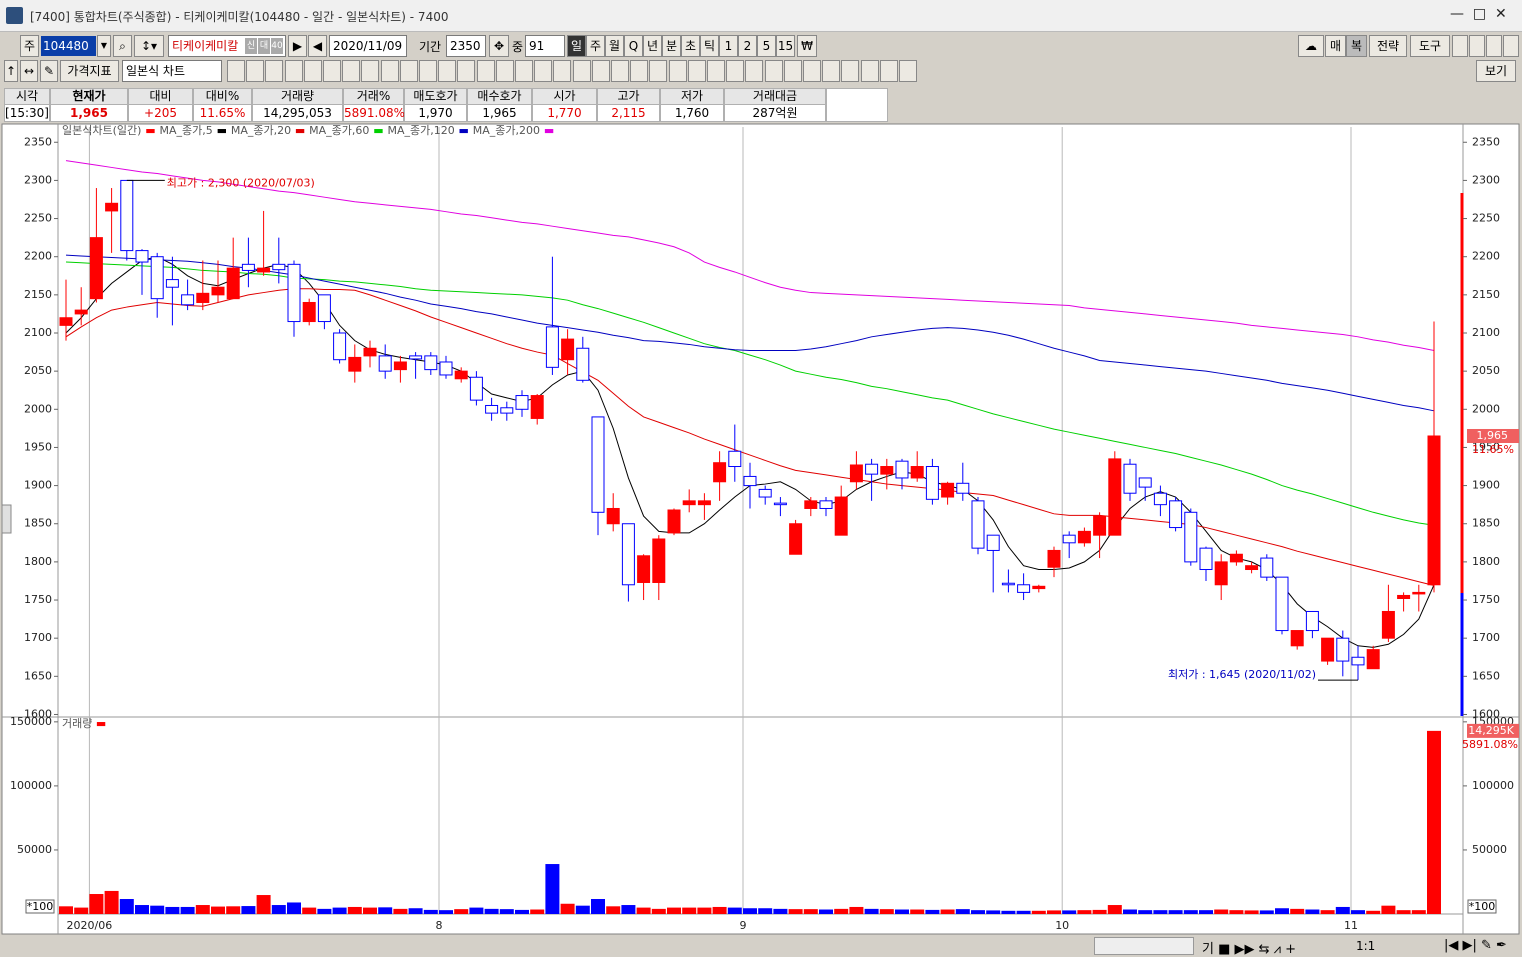 Image resolution: width=1522 pixels, height=957 pixels. Describe the element at coordinates (172, 71) in the screenshot. I see `chart-style-select: 일본식 차트` at that location.